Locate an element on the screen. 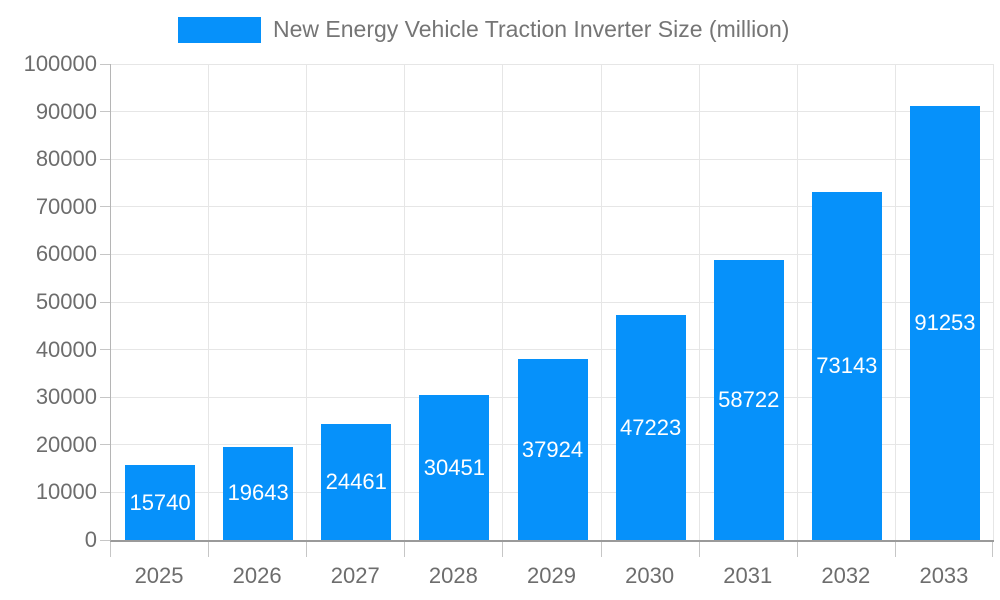 The height and width of the screenshot is (600, 1000). bar-value-label: 15740 is located at coordinates (160, 502).